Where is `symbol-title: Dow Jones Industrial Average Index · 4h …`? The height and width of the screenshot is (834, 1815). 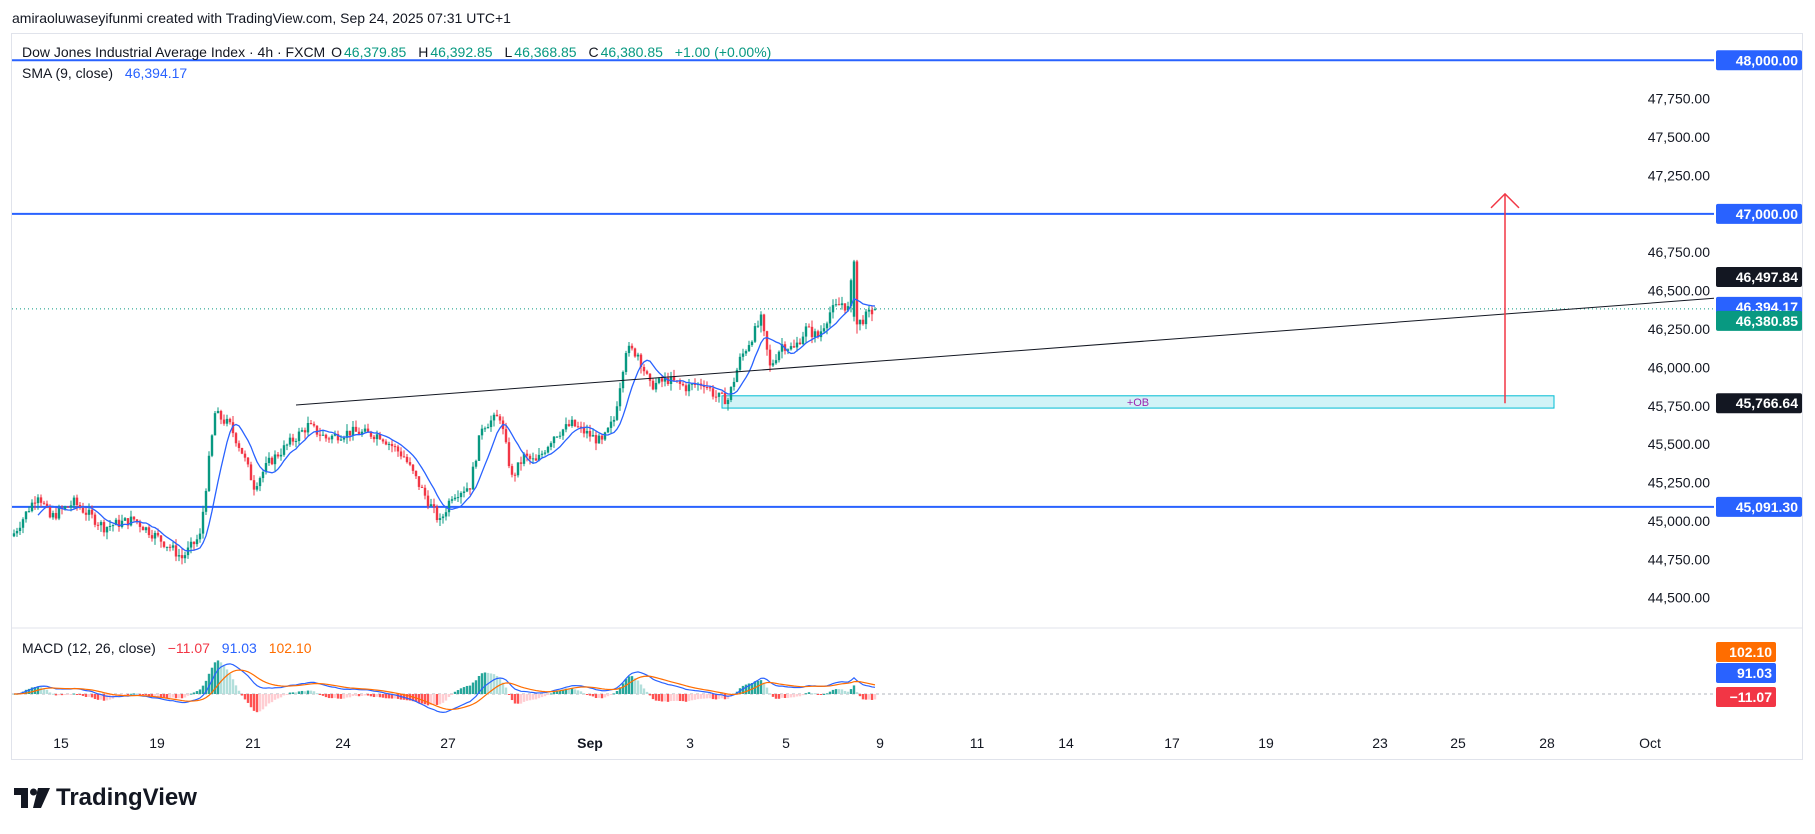 symbol-title: Dow Jones Industrial Average Index · 4h … is located at coordinates (174, 52).